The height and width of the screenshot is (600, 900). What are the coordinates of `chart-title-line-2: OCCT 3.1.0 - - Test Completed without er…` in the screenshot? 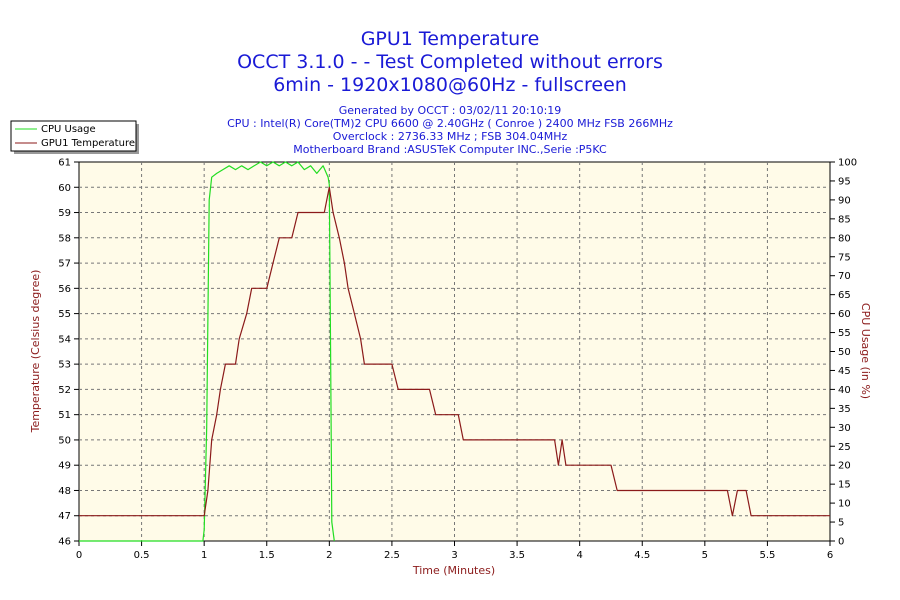 It's located at (450, 62).